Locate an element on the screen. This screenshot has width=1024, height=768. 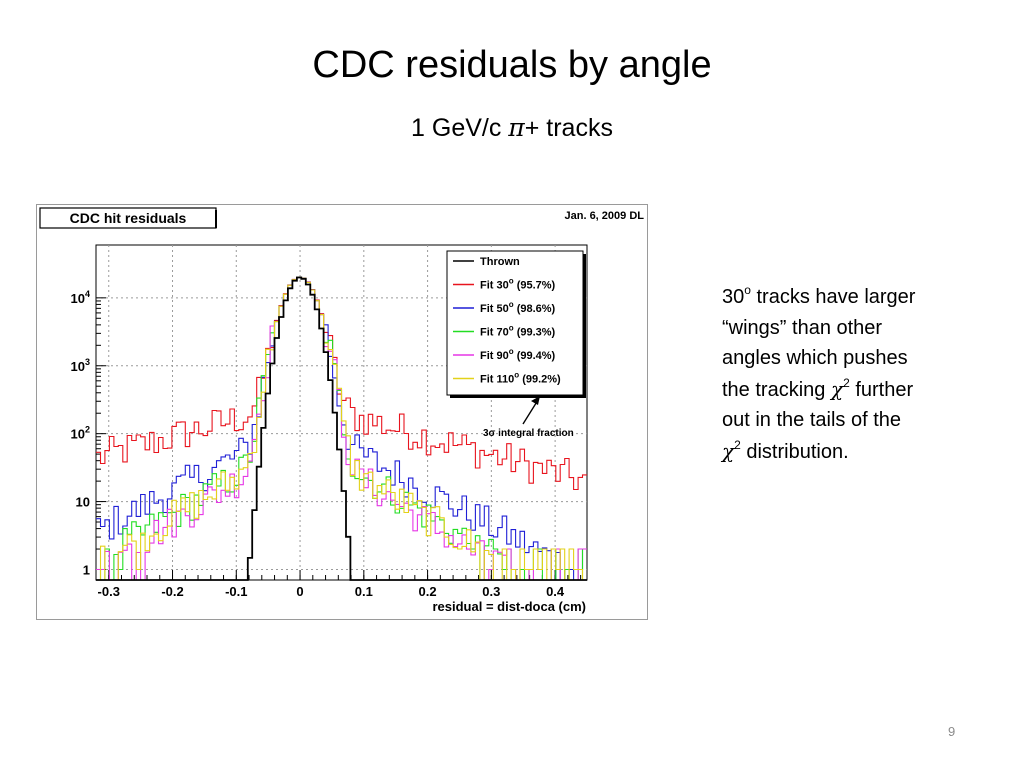
y-tick-exponent: 3 is located at coordinates (87, 362).